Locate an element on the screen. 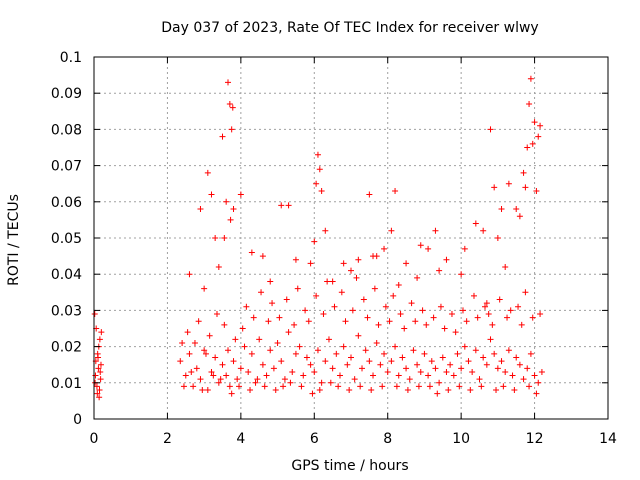 This screenshot has height=480, width=640. y-tick-label: 0.1 is located at coordinates (71, 58).